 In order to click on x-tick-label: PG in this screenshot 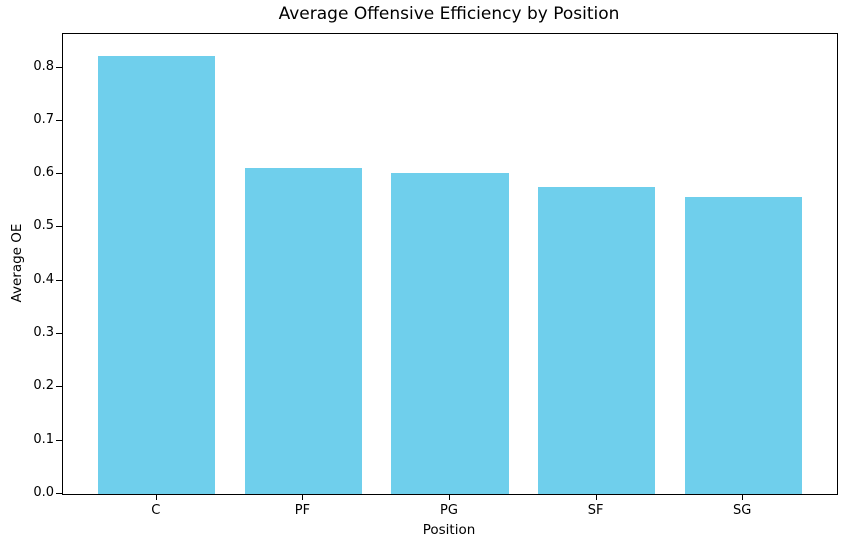, I will do `click(449, 510)`.